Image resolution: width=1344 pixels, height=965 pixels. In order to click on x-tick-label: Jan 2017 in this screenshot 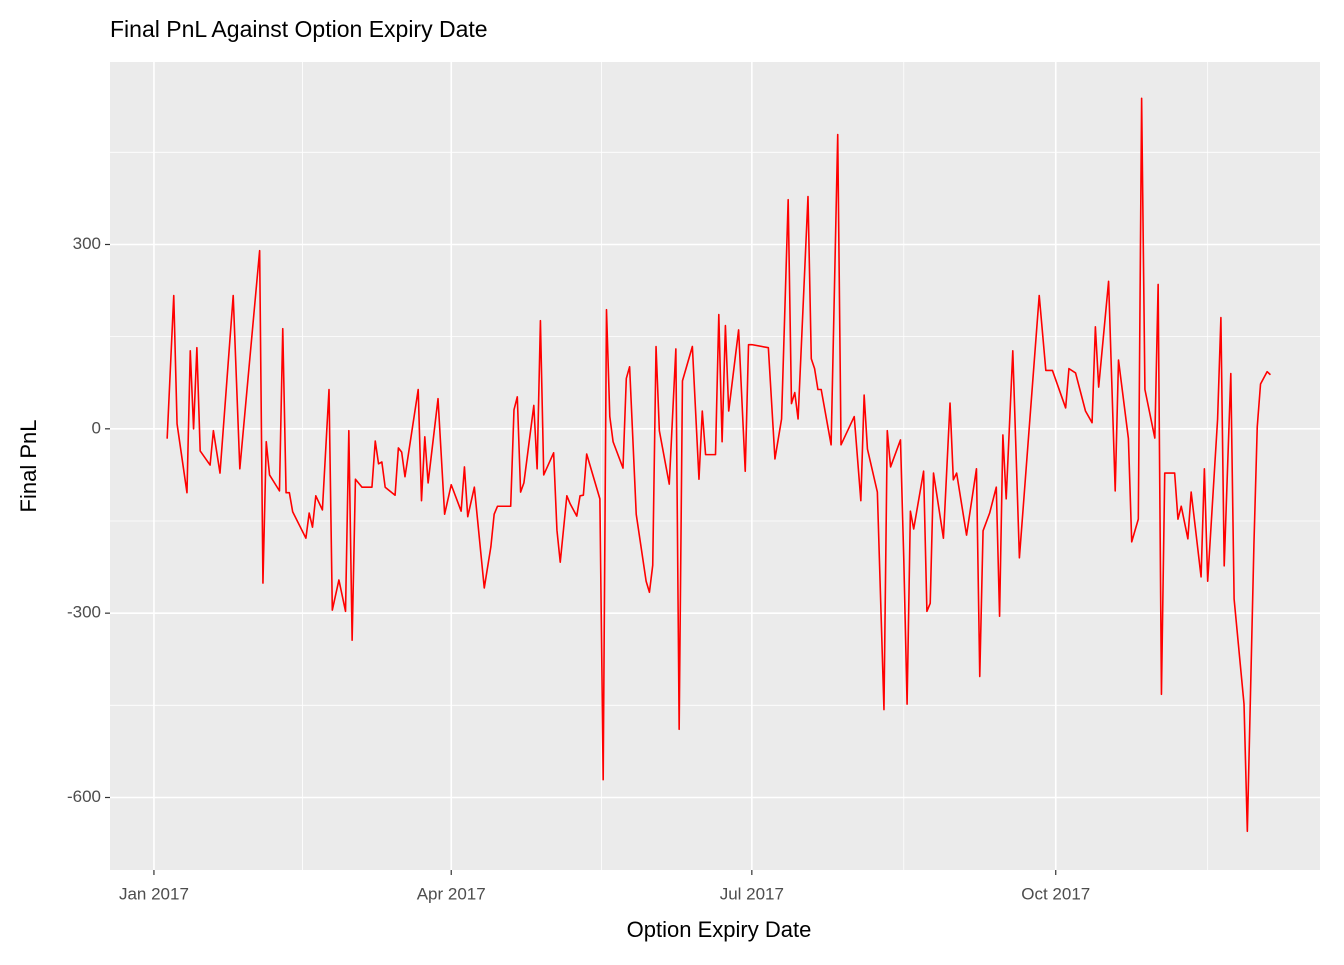, I will do `click(154, 893)`.